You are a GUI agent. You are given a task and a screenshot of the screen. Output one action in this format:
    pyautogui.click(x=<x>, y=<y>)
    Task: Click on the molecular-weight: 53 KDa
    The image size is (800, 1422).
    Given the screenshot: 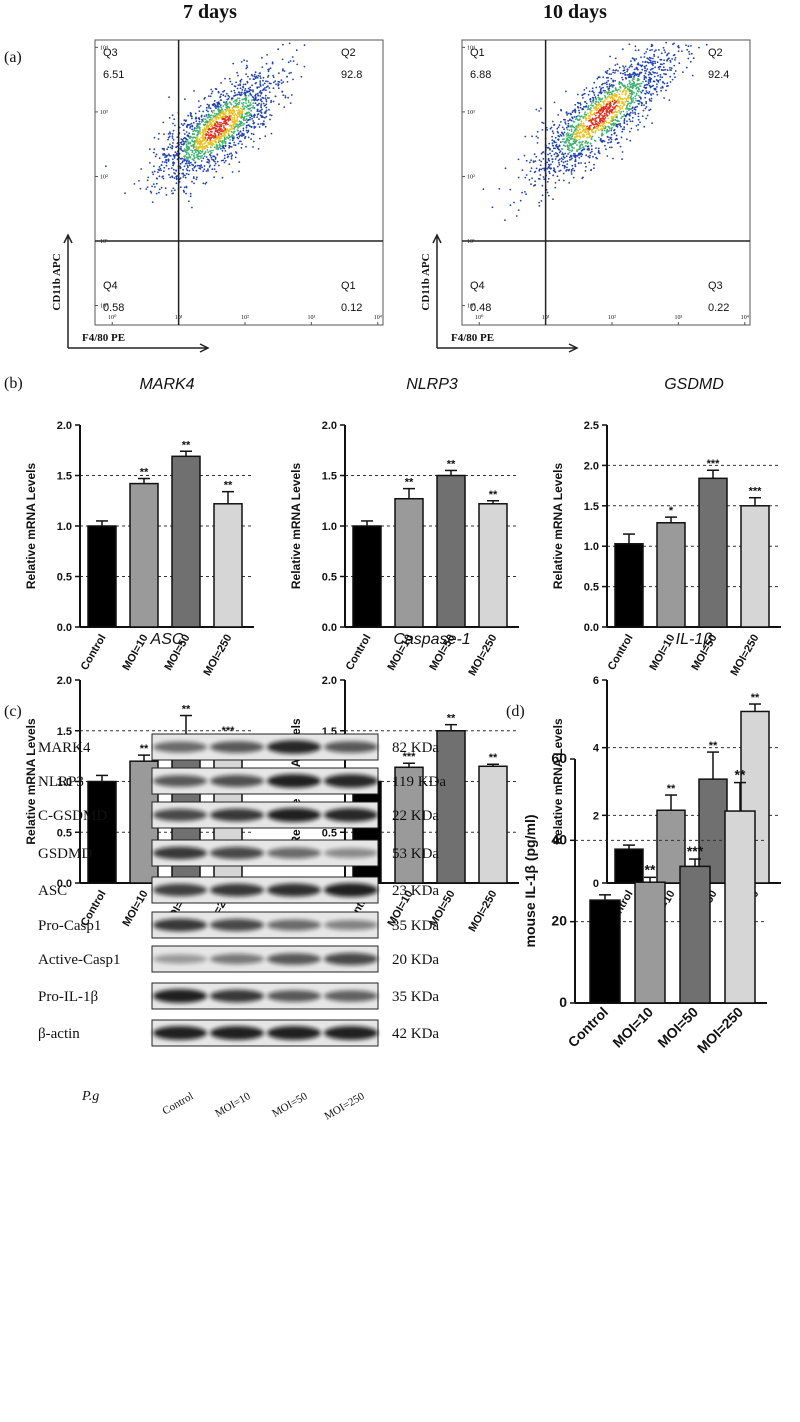 What is the action you would take?
    pyautogui.click(x=415, y=854)
    